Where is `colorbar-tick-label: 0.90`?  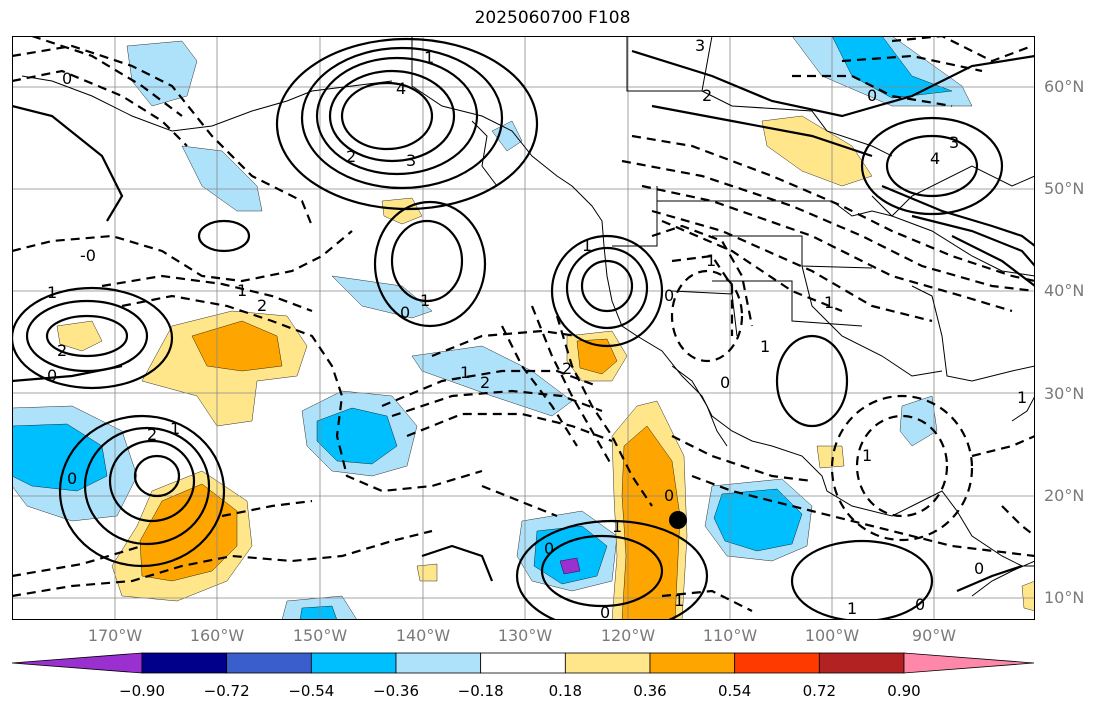
colorbar-tick-label: 0.90 is located at coordinates (904, 691).